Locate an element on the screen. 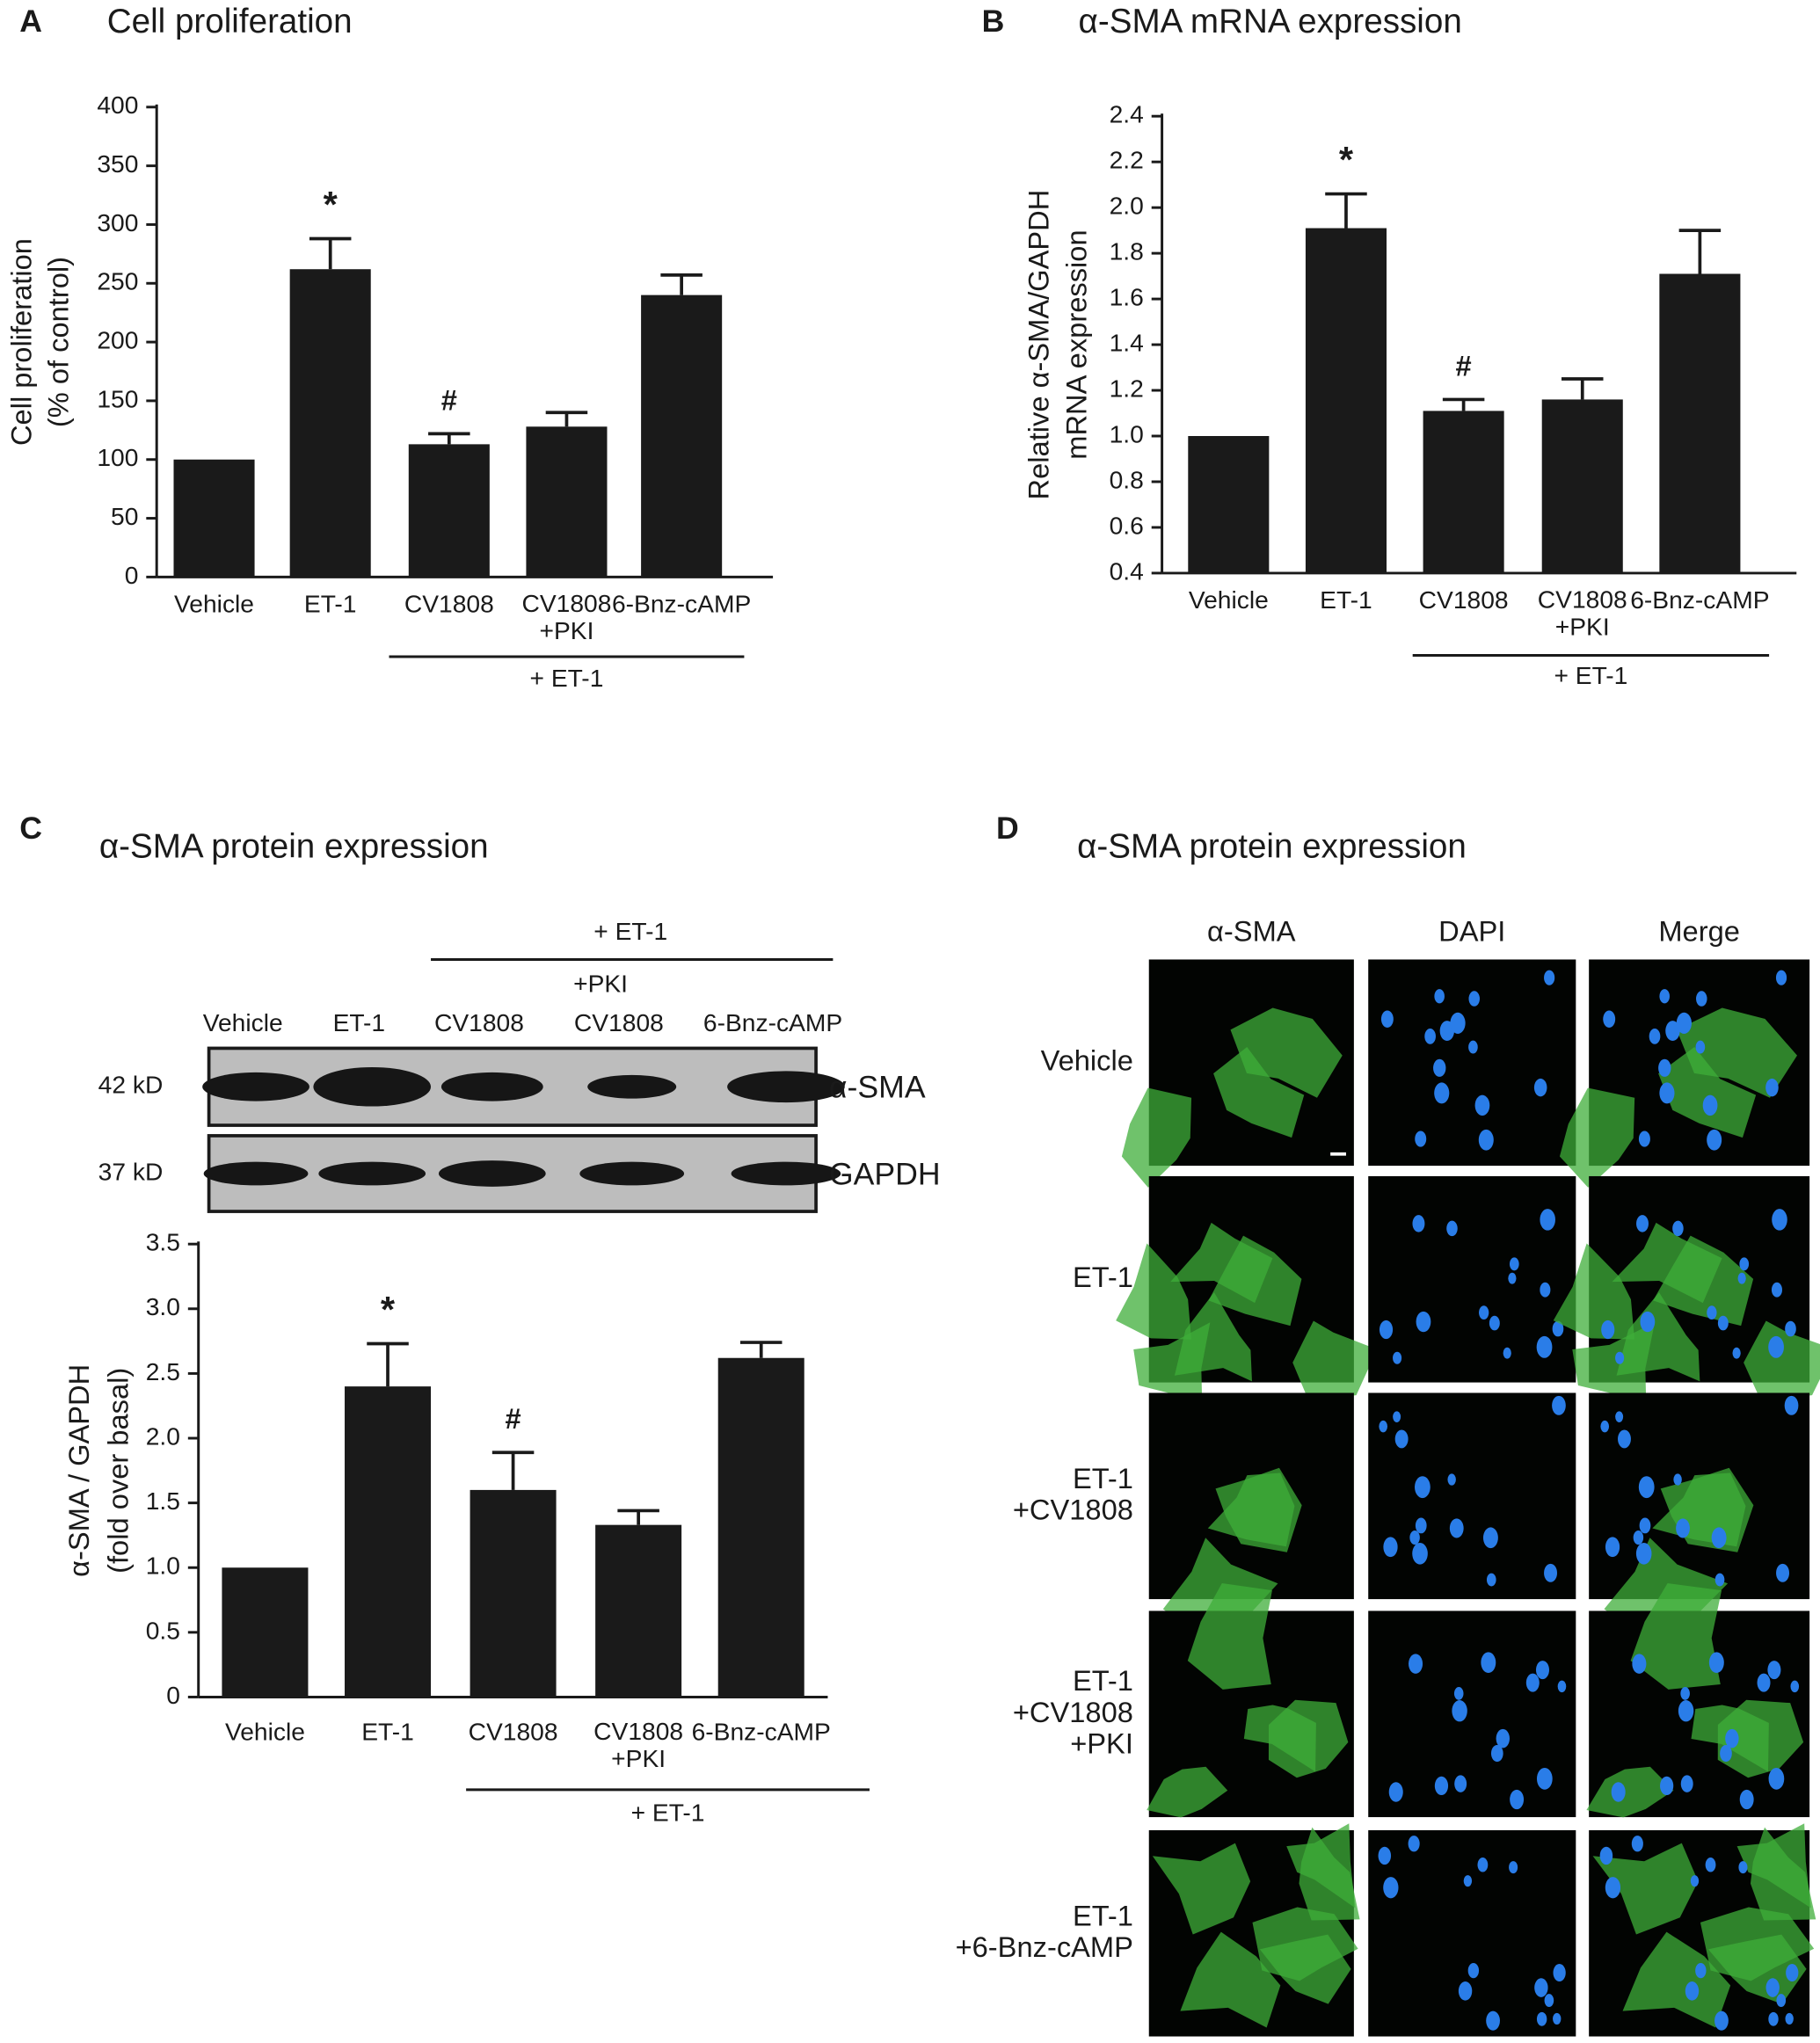 This screenshot has width=1820, height=2043. blot-treatment: + ET-1 is located at coordinates (630, 931).